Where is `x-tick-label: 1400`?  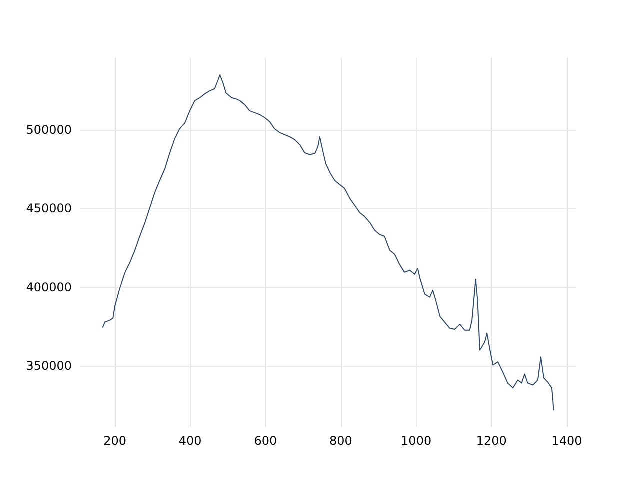
x-tick-label: 1400 is located at coordinates (567, 441).